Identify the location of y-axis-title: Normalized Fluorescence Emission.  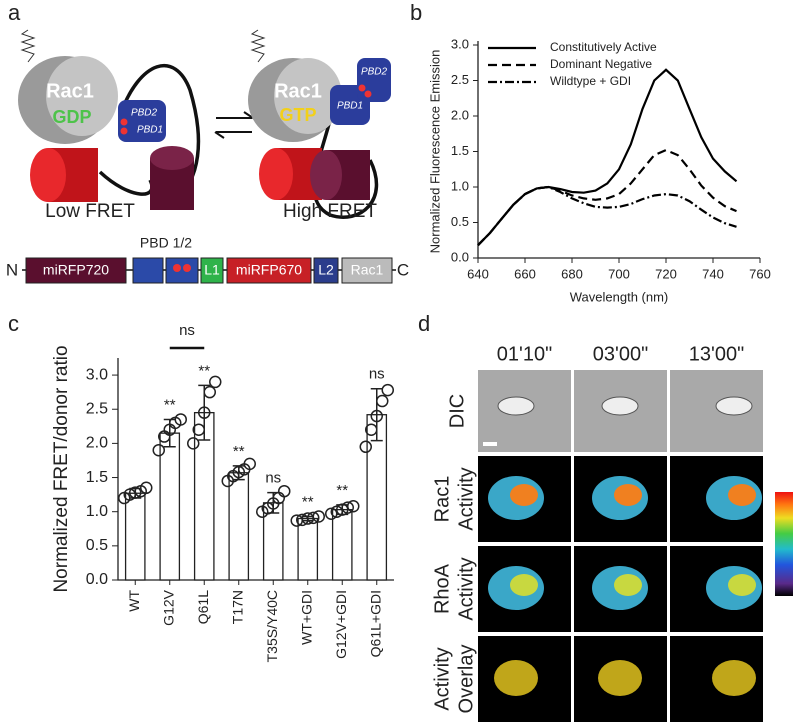
(434, 152).